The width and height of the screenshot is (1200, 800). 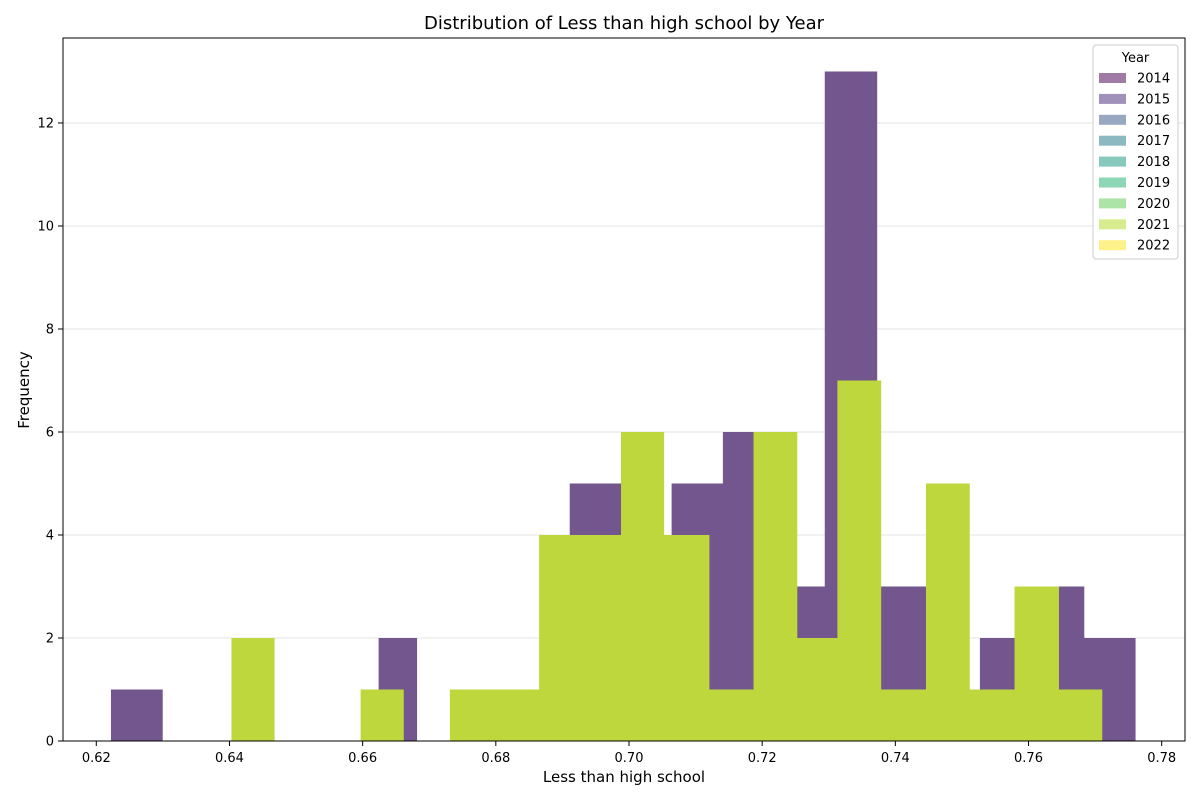 What do you see at coordinates (1153, 162) in the screenshot?
I see `legend-label: 2018` at bounding box center [1153, 162].